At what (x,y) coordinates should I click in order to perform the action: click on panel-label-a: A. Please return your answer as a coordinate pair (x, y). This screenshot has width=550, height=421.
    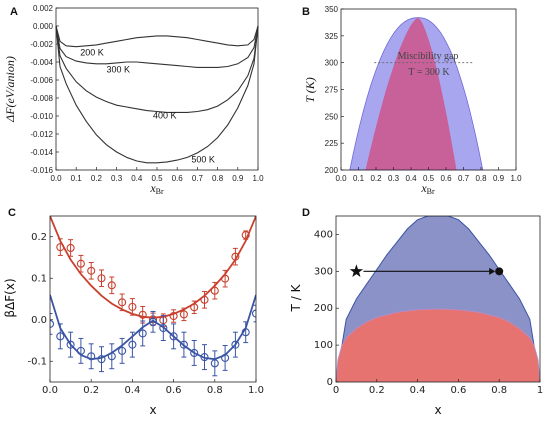
    Looking at the image, I should click on (14, 12).